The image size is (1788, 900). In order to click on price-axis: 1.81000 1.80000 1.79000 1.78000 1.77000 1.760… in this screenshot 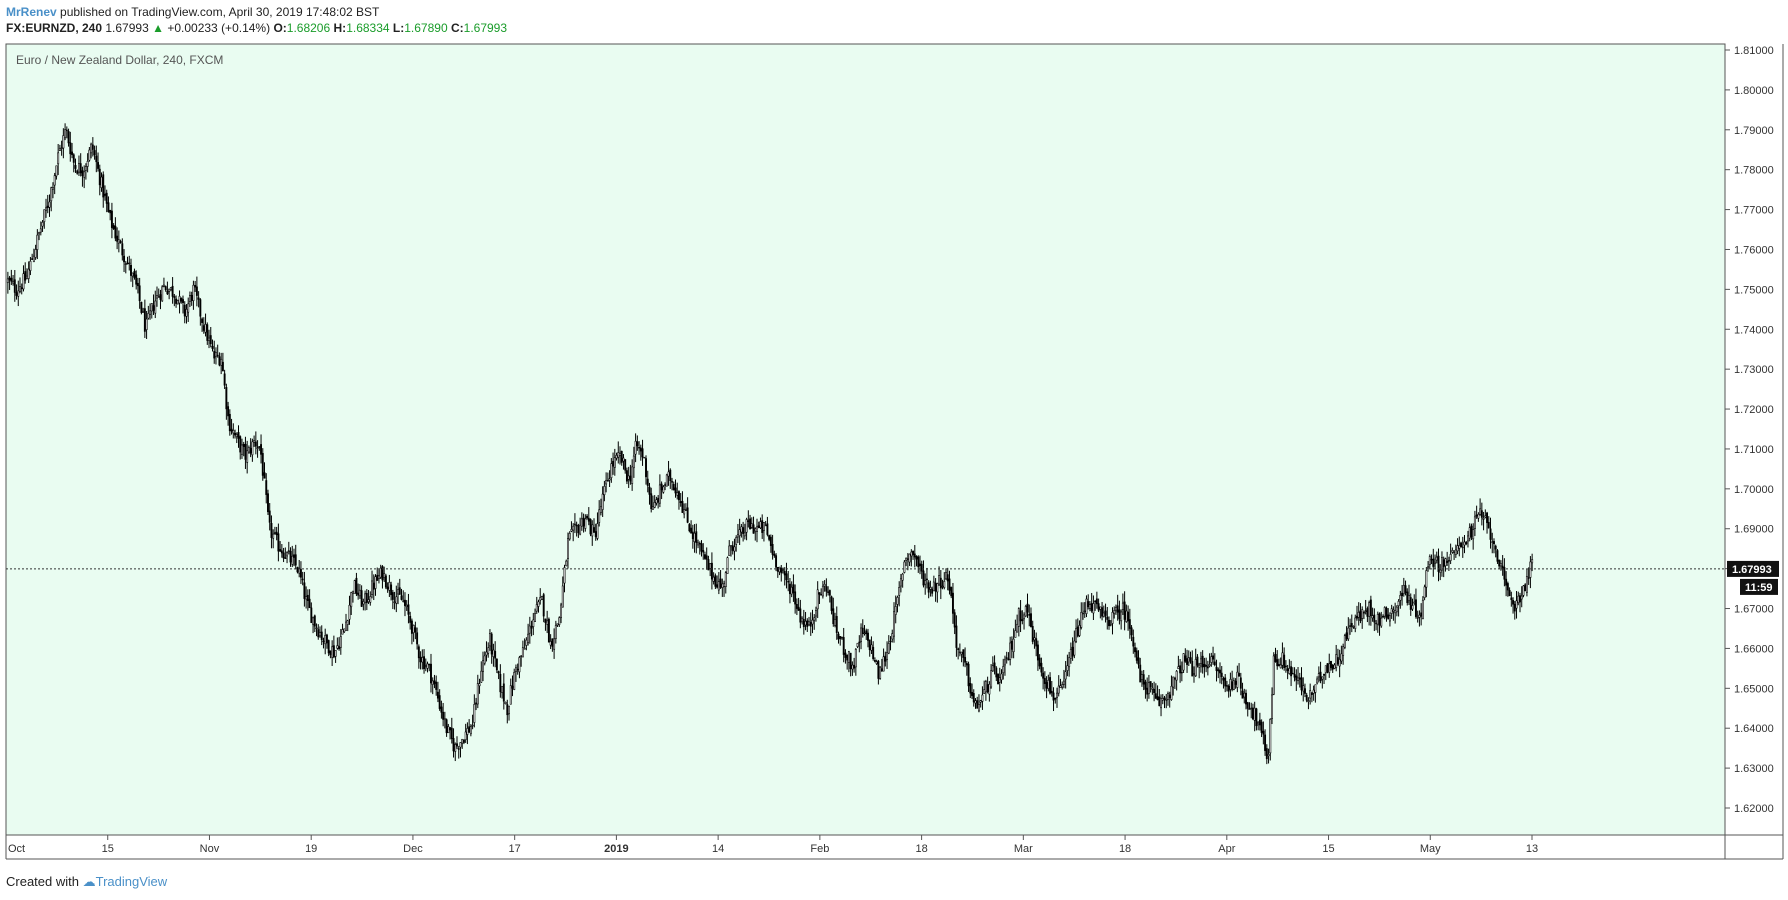, I will do `click(1749, 430)`.